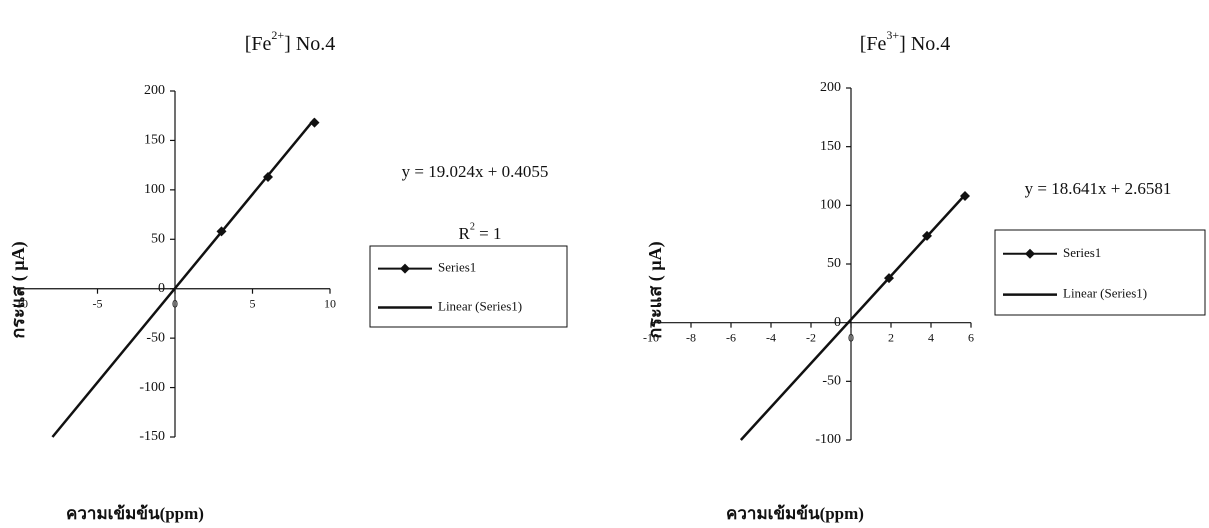 Image resolution: width=1209 pixels, height=528 pixels. I want to click on equation: y = 19.024x + 0.4055, so click(475, 171).